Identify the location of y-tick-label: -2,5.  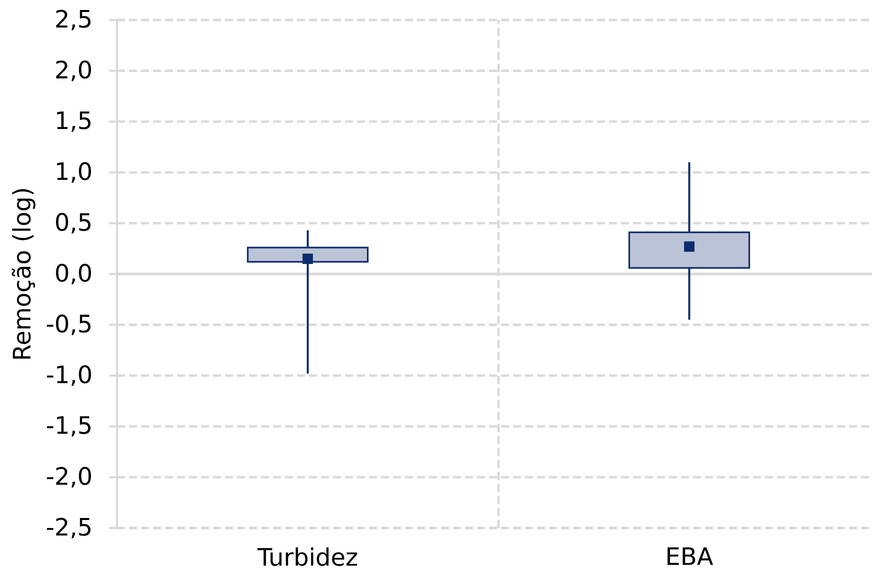
(68, 528).